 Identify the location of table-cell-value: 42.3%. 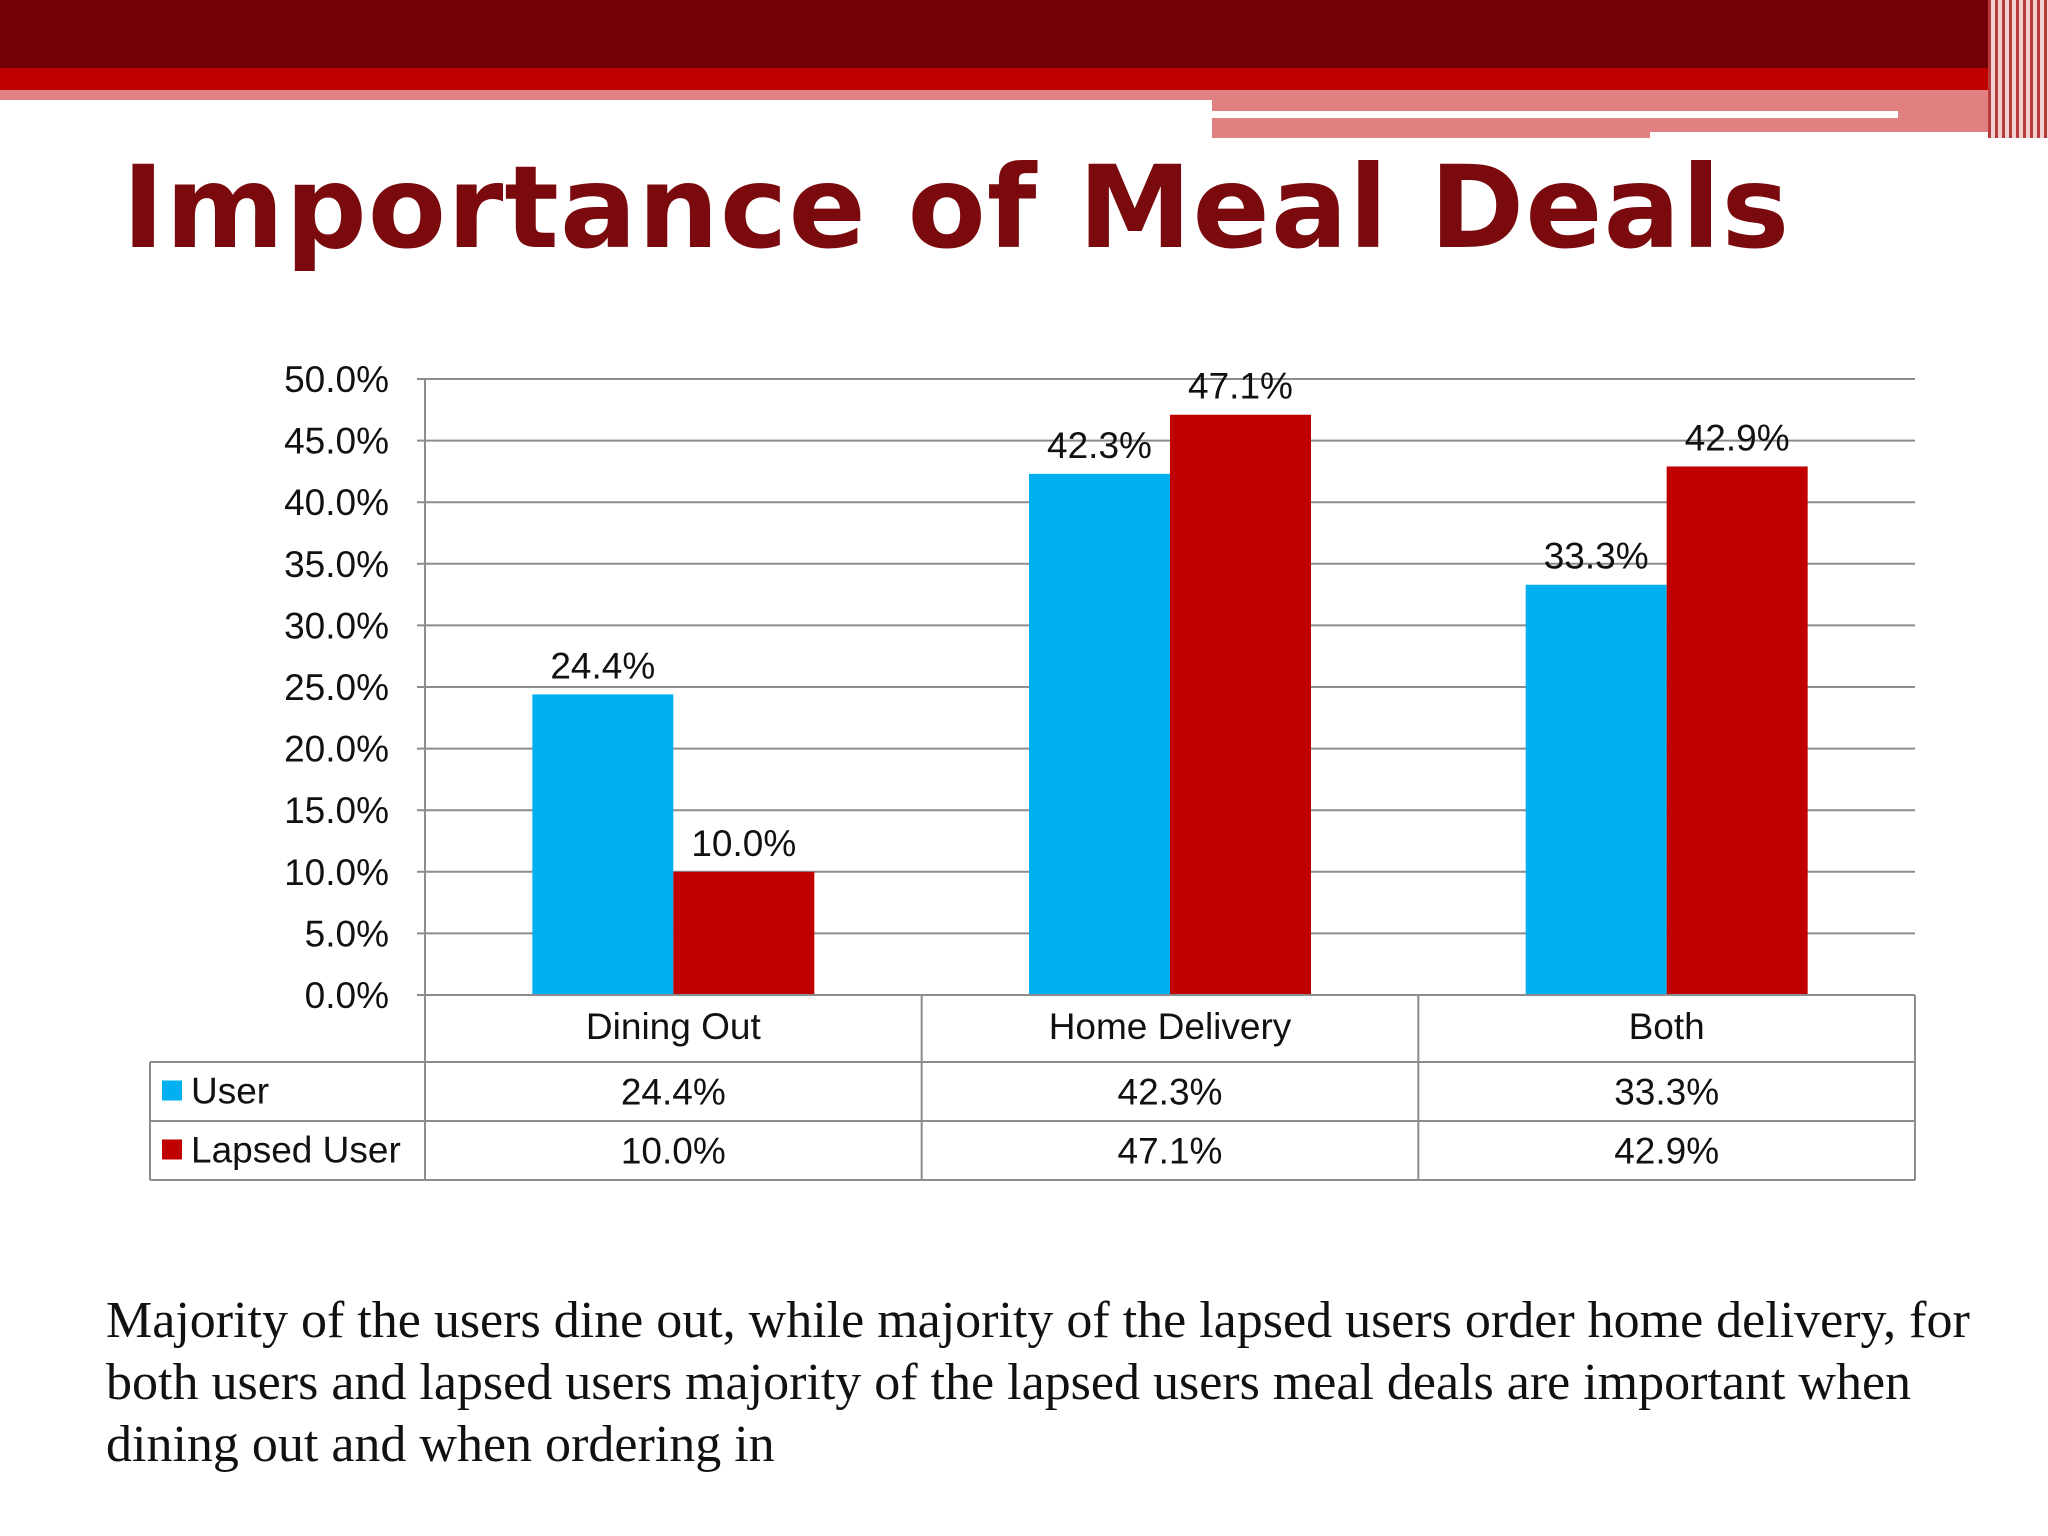
(1170, 1092).